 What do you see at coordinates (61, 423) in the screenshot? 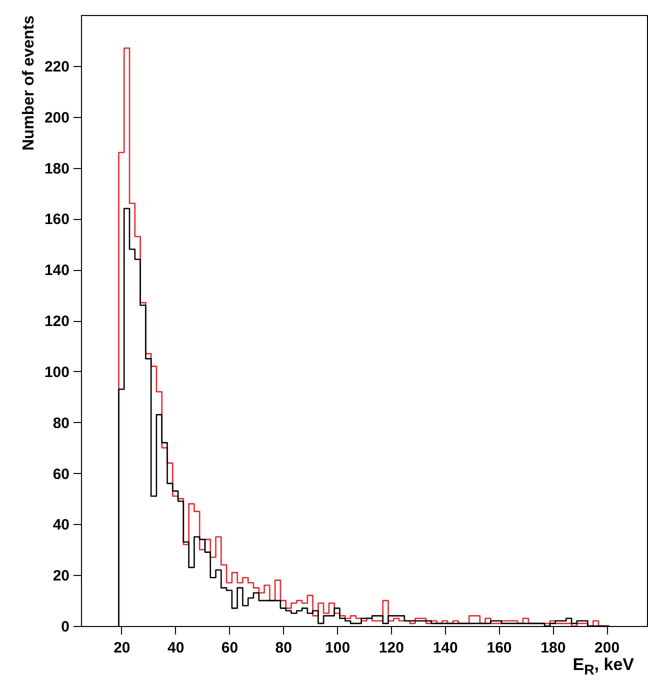
I see `y-tick-label: 80` at bounding box center [61, 423].